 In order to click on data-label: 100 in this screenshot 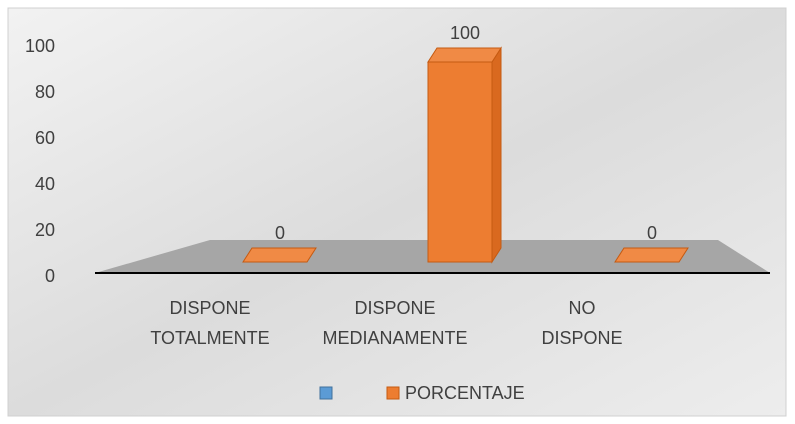, I will do `click(465, 33)`.